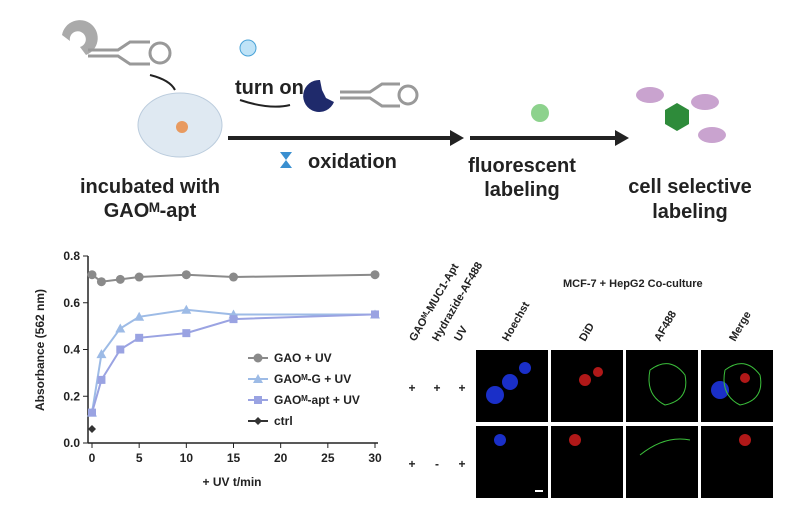  Describe the element at coordinates (740, 326) in the screenshot. I see `channel-label: Merge` at that location.